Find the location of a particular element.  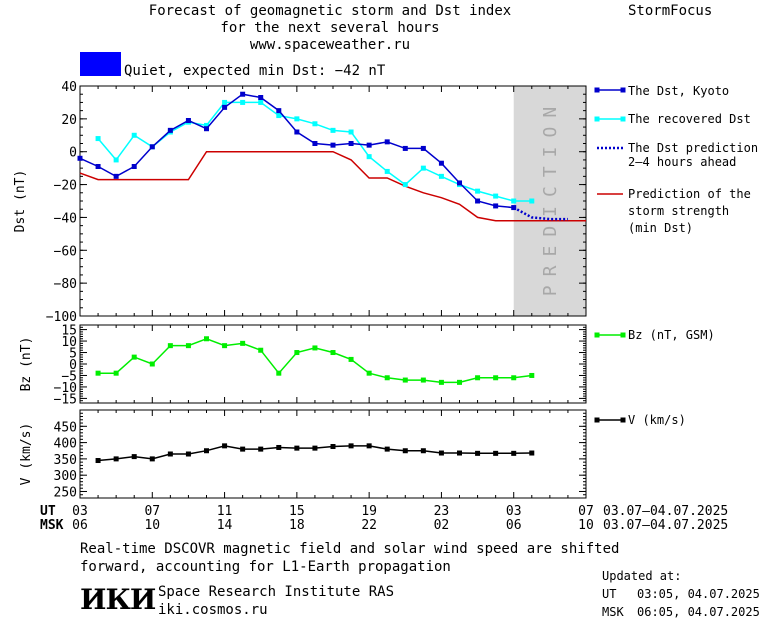

updated-msk-value: 06:05, 04.07.2025 is located at coordinates (698, 612).